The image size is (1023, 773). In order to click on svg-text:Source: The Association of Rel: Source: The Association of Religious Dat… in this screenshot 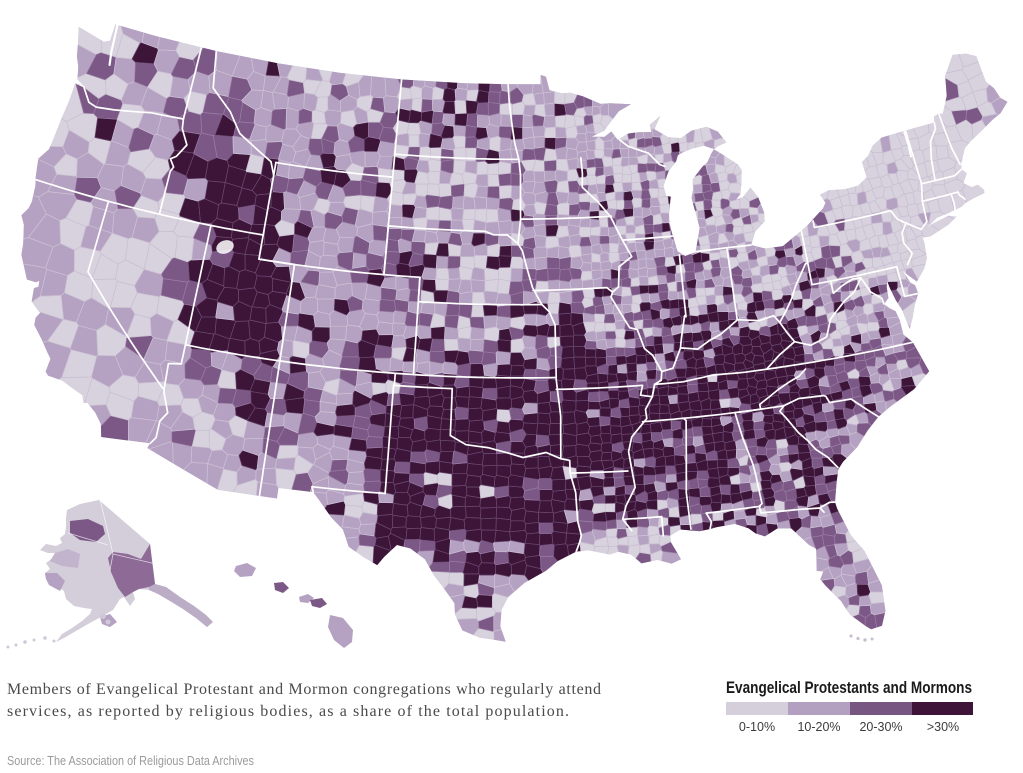, I will do `click(130, 761)`.